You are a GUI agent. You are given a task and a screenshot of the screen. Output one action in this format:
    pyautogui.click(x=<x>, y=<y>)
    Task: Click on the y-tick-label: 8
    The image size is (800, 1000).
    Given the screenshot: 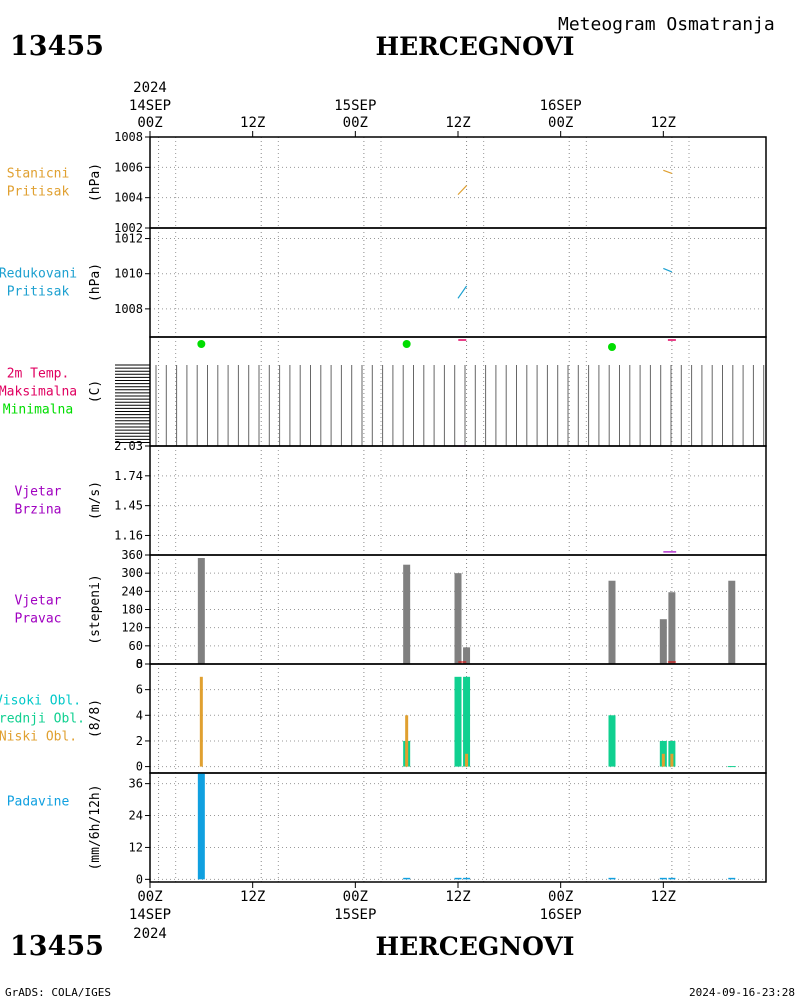 What is the action you would take?
    pyautogui.click(x=139, y=664)
    